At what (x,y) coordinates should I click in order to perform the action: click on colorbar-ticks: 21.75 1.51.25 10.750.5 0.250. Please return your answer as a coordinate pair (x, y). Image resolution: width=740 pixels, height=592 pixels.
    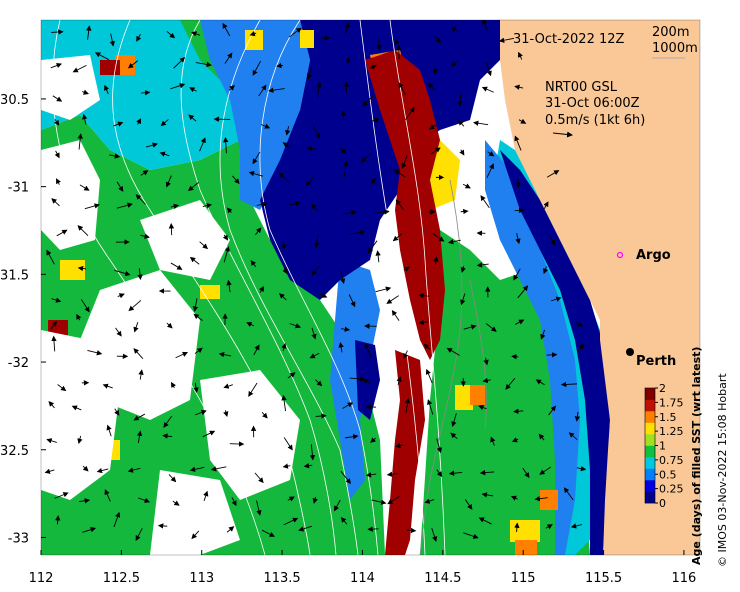
    Looking at the image, I should click on (669, 446).